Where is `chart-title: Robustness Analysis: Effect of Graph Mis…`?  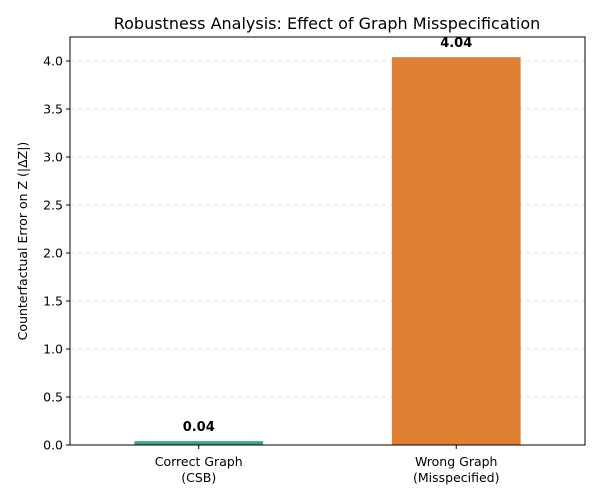 chart-title: Robustness Analysis: Effect of Graph Mis… is located at coordinates (327, 23).